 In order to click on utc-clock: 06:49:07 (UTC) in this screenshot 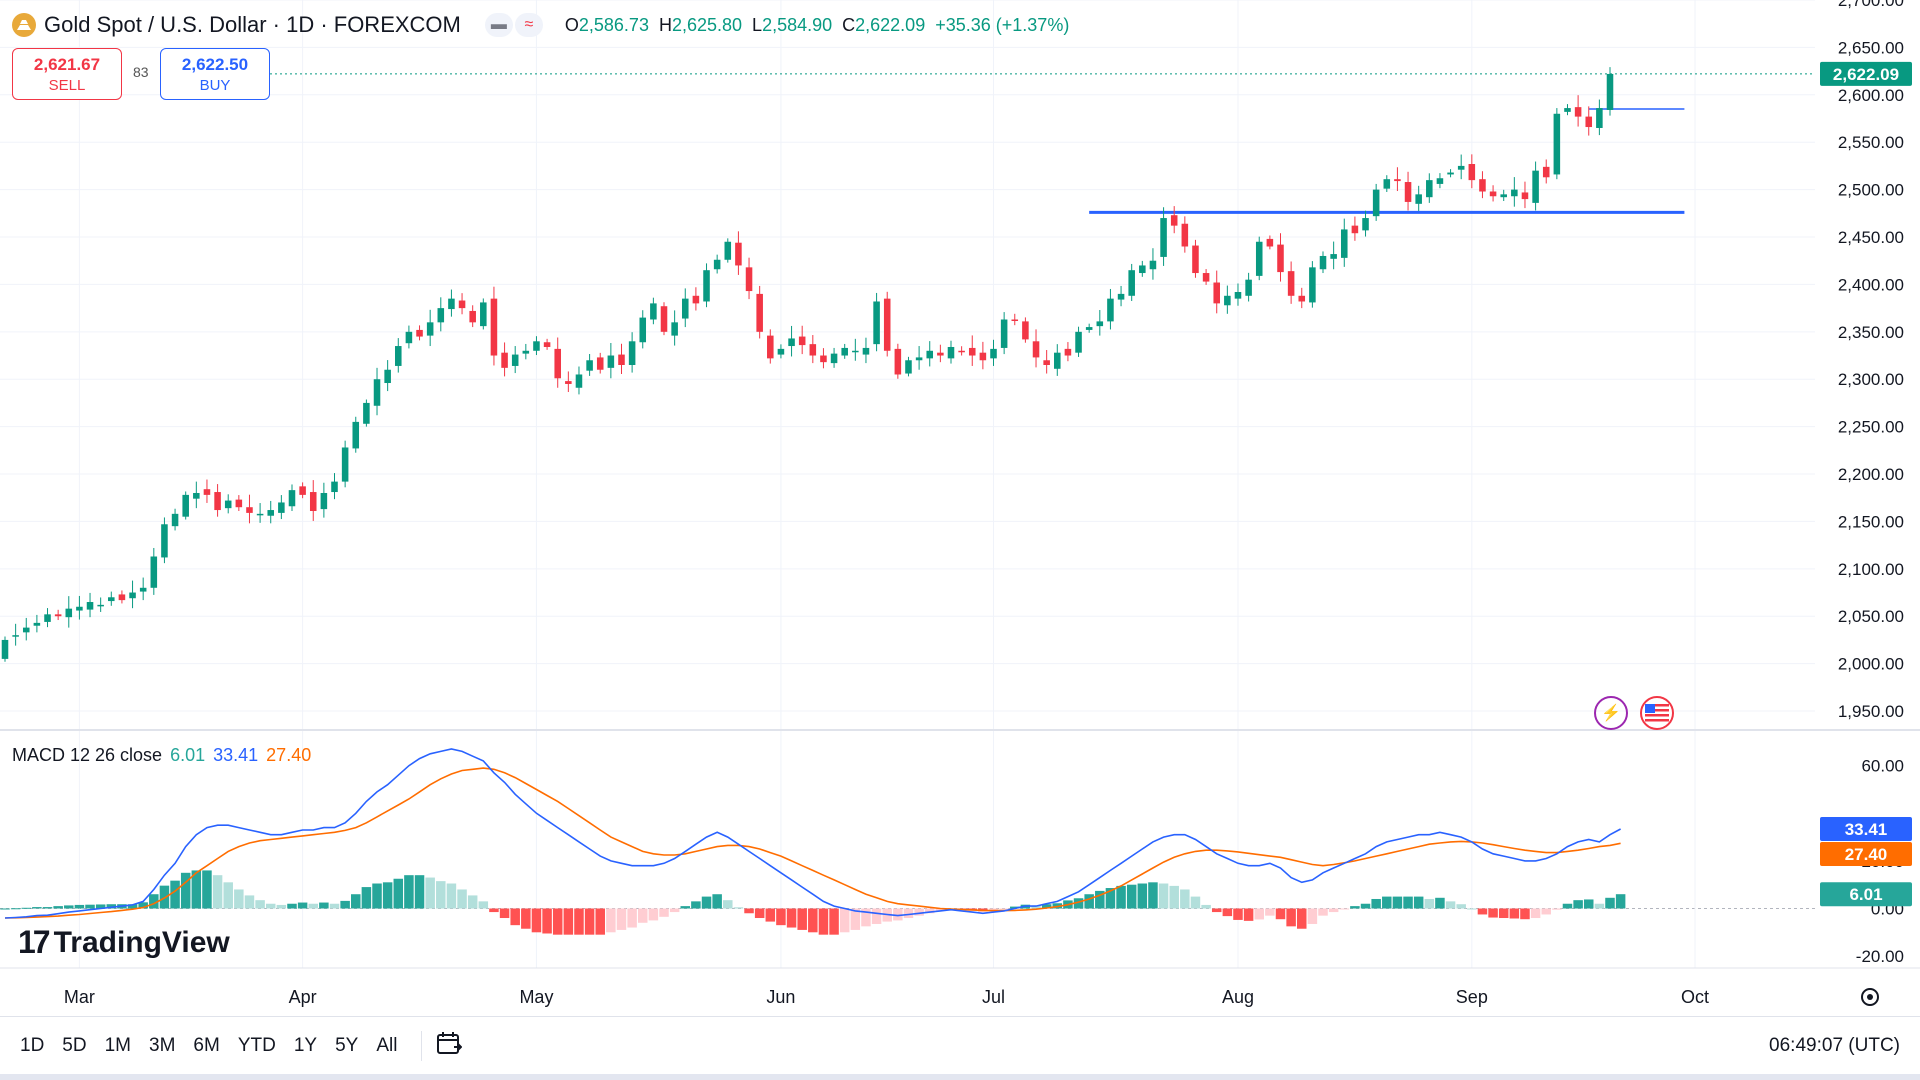, I will do `click(1834, 1045)`.